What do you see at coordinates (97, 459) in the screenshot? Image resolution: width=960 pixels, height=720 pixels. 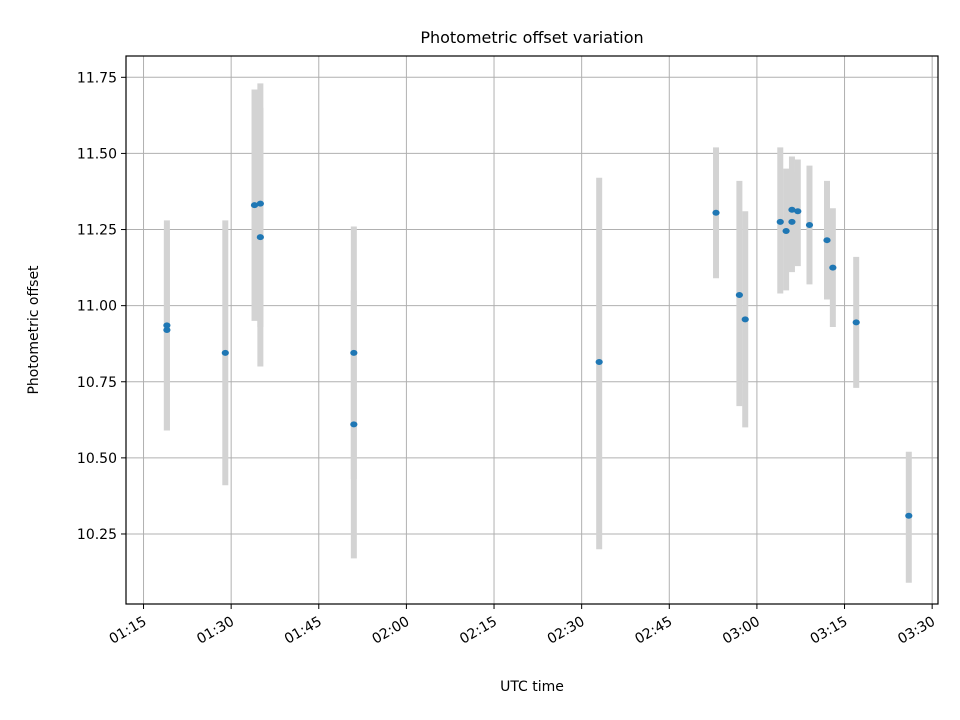 I see `y-tick-label: 10.50` at bounding box center [97, 459].